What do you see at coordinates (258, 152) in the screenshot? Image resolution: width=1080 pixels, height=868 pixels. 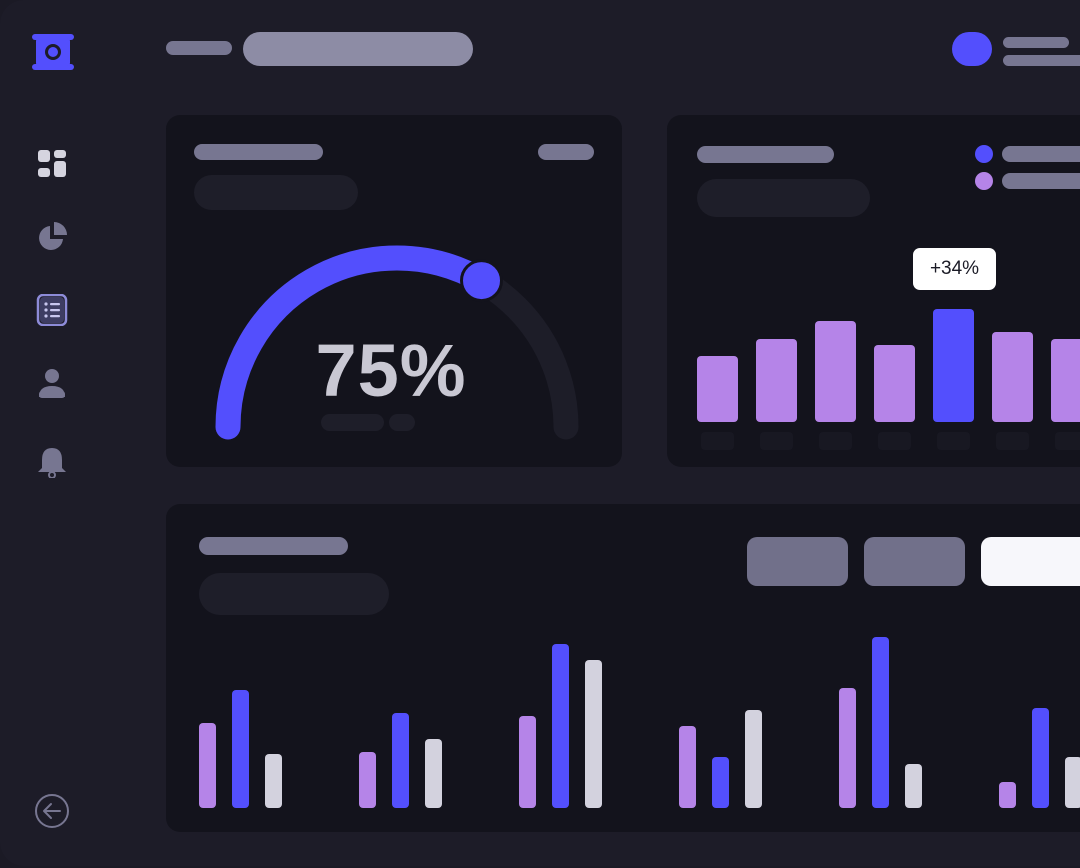 I see `gauge-card-title-placeholder` at bounding box center [258, 152].